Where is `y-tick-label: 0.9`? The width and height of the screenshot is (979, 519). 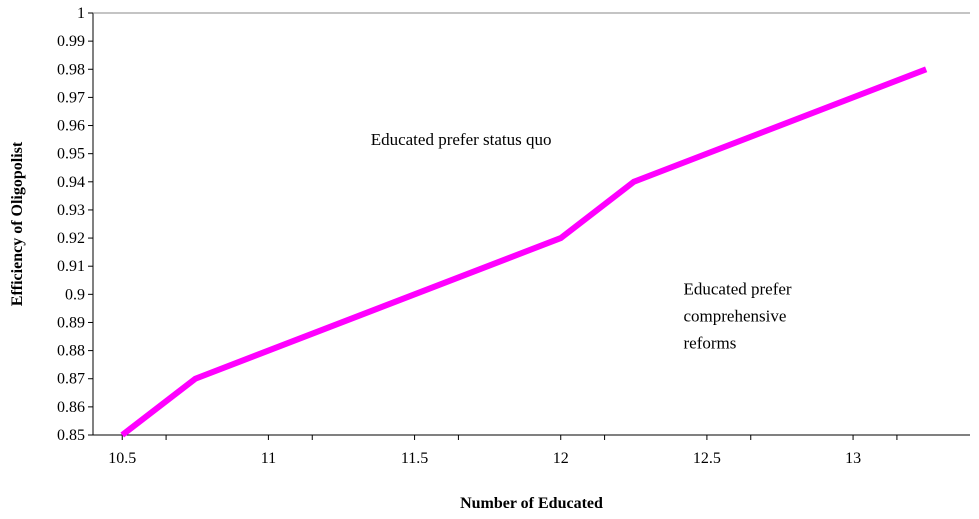
y-tick-label: 0.9 is located at coordinates (75, 294).